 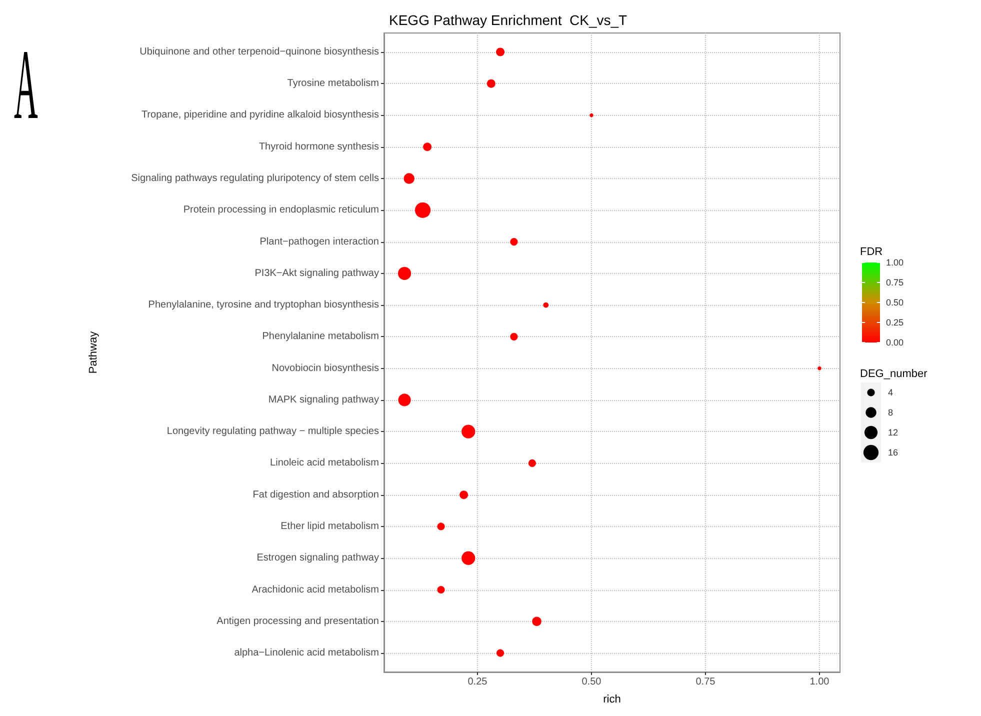 What do you see at coordinates (592, 682) in the screenshot?
I see `x-tick-label: 0.50` at bounding box center [592, 682].